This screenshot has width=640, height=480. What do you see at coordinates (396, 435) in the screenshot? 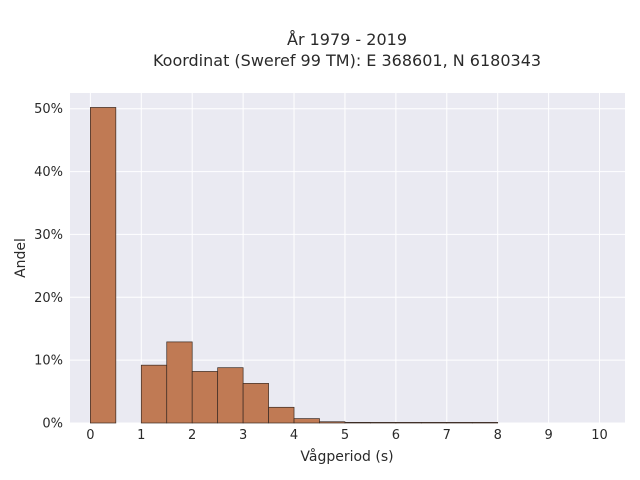
I see `x-tick-label: 6` at bounding box center [396, 435].